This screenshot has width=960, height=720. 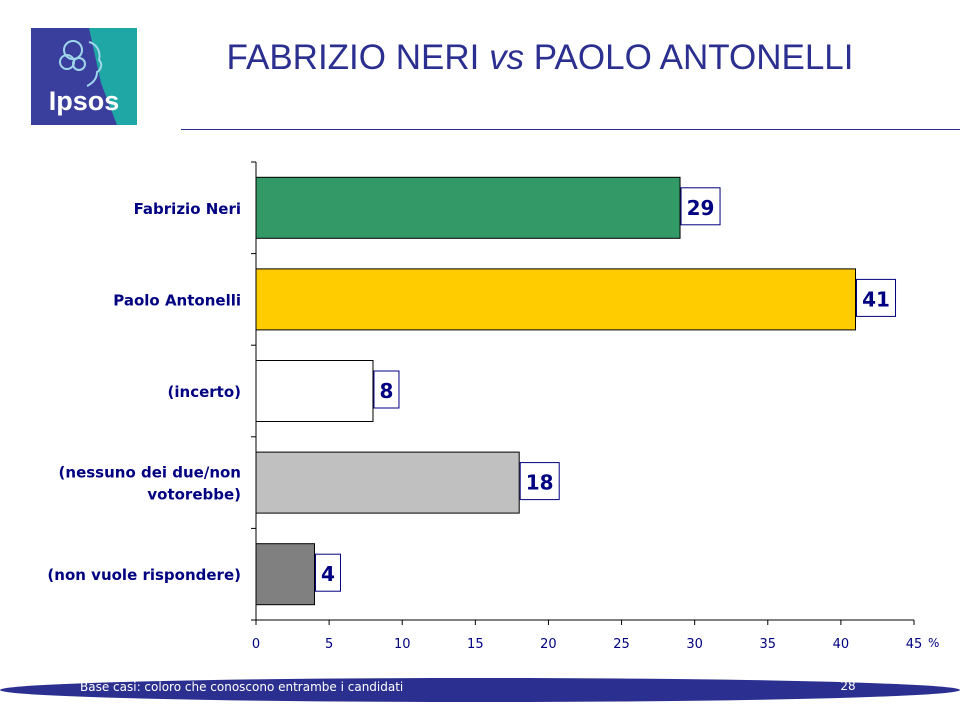 What do you see at coordinates (204, 392) in the screenshot?
I see `category-label: (incerto)` at bounding box center [204, 392].